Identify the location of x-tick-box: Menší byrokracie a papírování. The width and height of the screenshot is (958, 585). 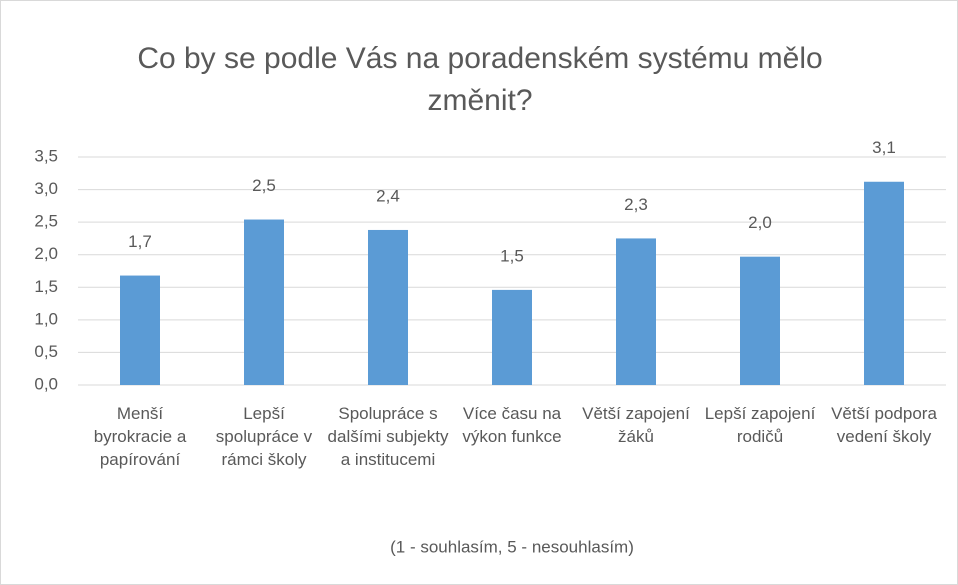
(140, 436).